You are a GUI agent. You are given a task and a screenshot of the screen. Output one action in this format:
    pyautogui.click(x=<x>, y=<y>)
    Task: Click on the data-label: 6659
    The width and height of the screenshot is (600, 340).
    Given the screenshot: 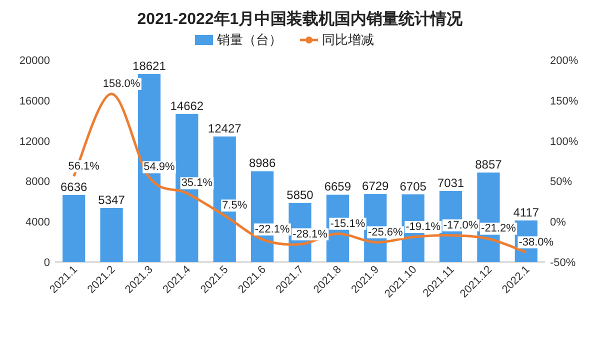 What is the action you would take?
    pyautogui.click(x=338, y=187)
    